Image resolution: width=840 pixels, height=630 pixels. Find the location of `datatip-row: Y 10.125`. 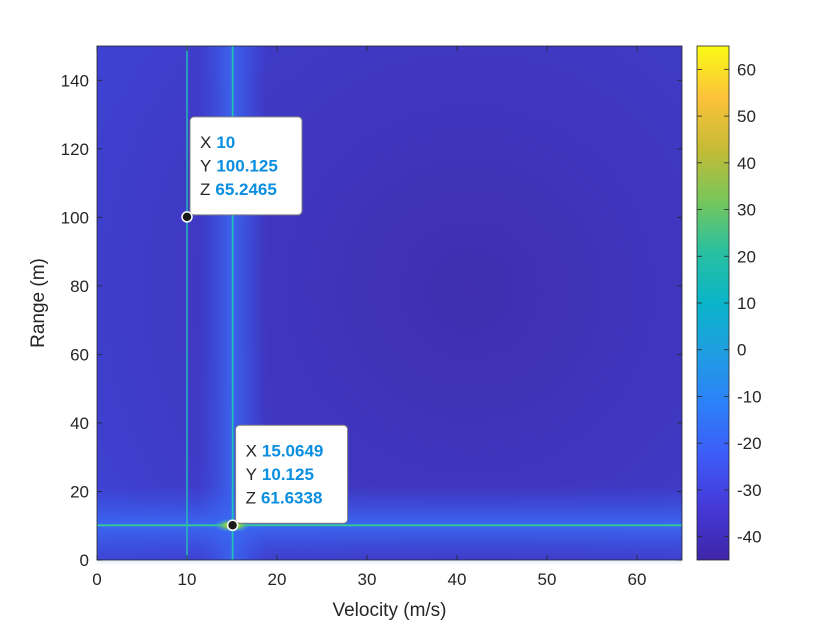

datatip-row: Y 10.125 is located at coordinates (280, 474).